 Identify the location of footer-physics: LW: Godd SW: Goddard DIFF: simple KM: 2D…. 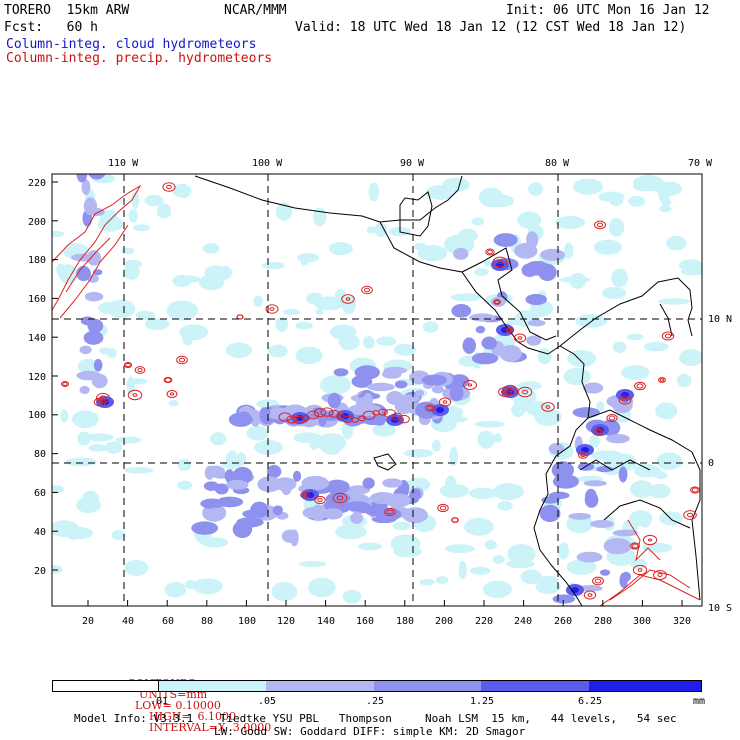
(370, 731).